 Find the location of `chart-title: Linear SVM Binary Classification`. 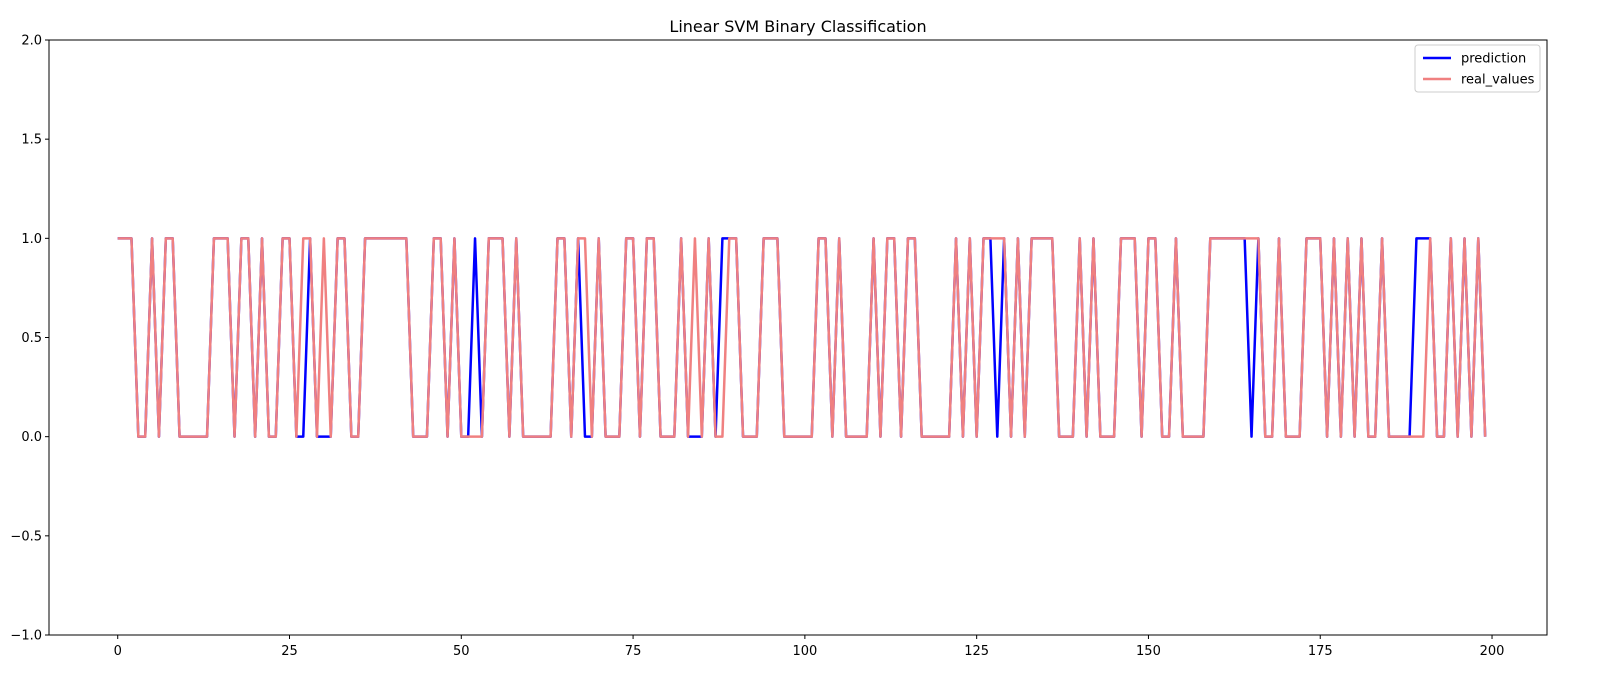

chart-title: Linear SVM Binary Classification is located at coordinates (797, 26).